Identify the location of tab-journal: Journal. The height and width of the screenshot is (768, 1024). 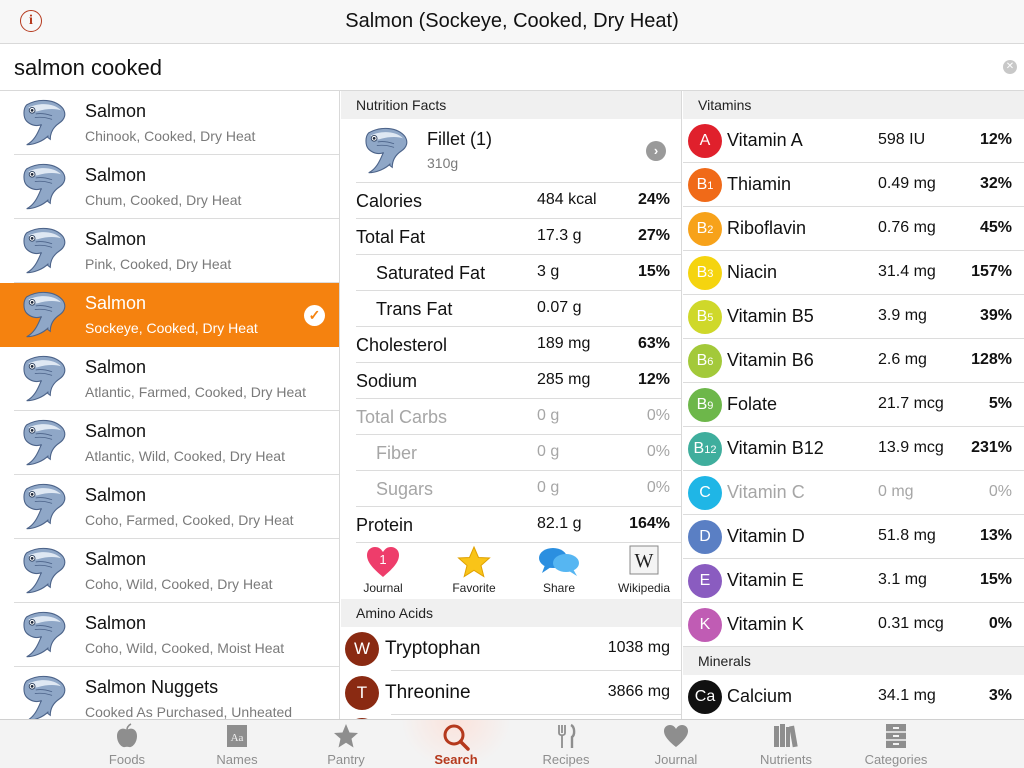
(676, 744).